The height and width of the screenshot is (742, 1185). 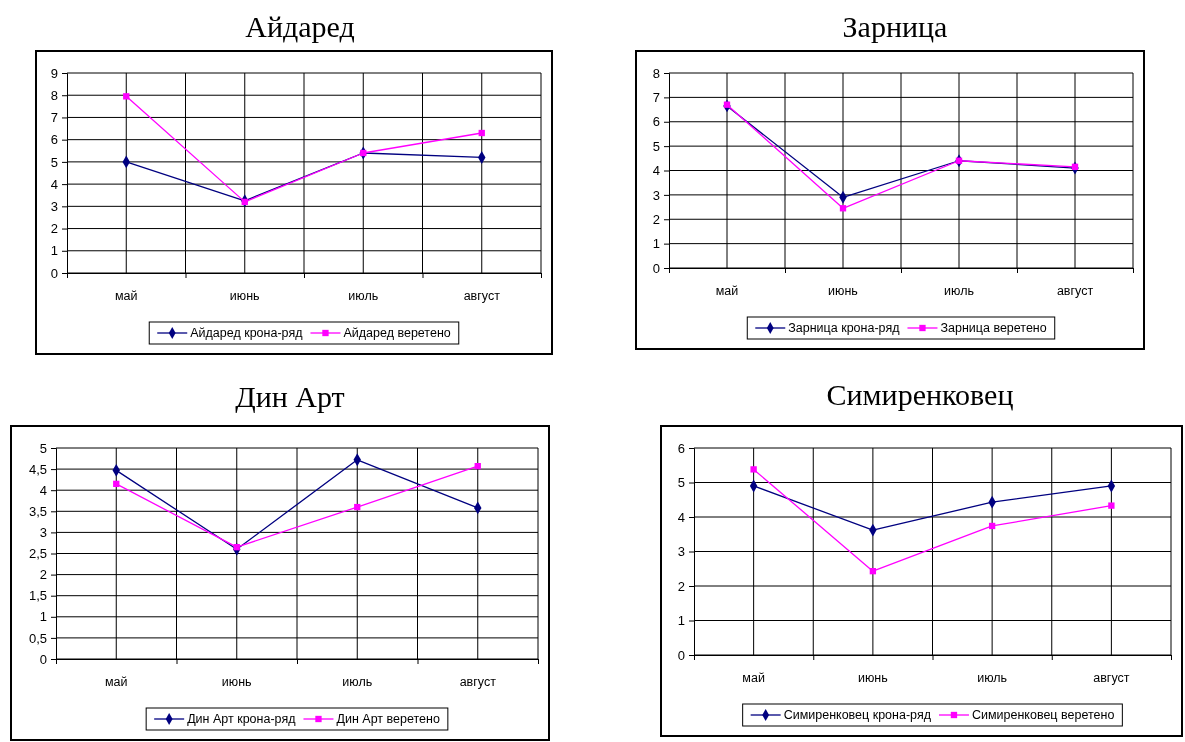 I want to click on y-tick-label: 1,5, so click(x=37, y=596).